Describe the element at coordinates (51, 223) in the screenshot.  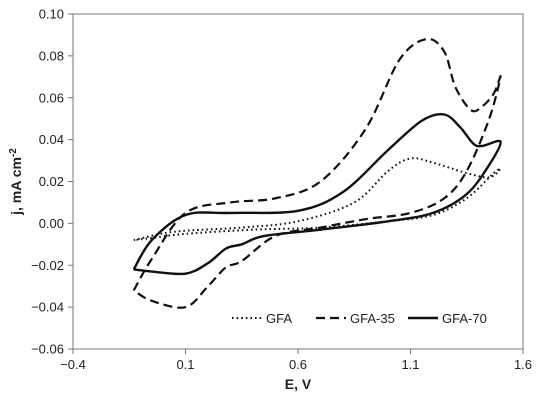
I see `y-tick-label: 0.00` at that location.